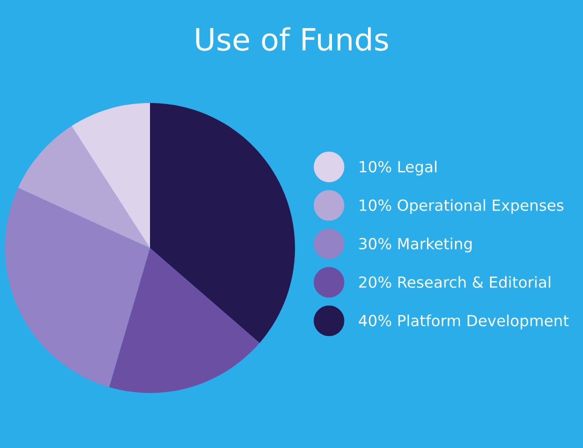 This screenshot has height=448, width=583. I want to click on legend-label: 10% Operational Expenses, so click(462, 206).